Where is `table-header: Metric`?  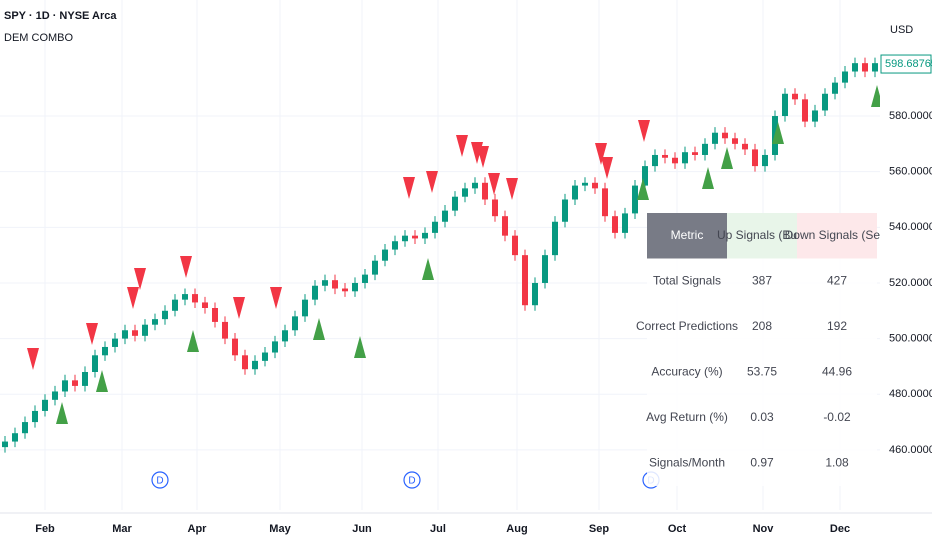 table-header: Metric is located at coordinates (687, 235).